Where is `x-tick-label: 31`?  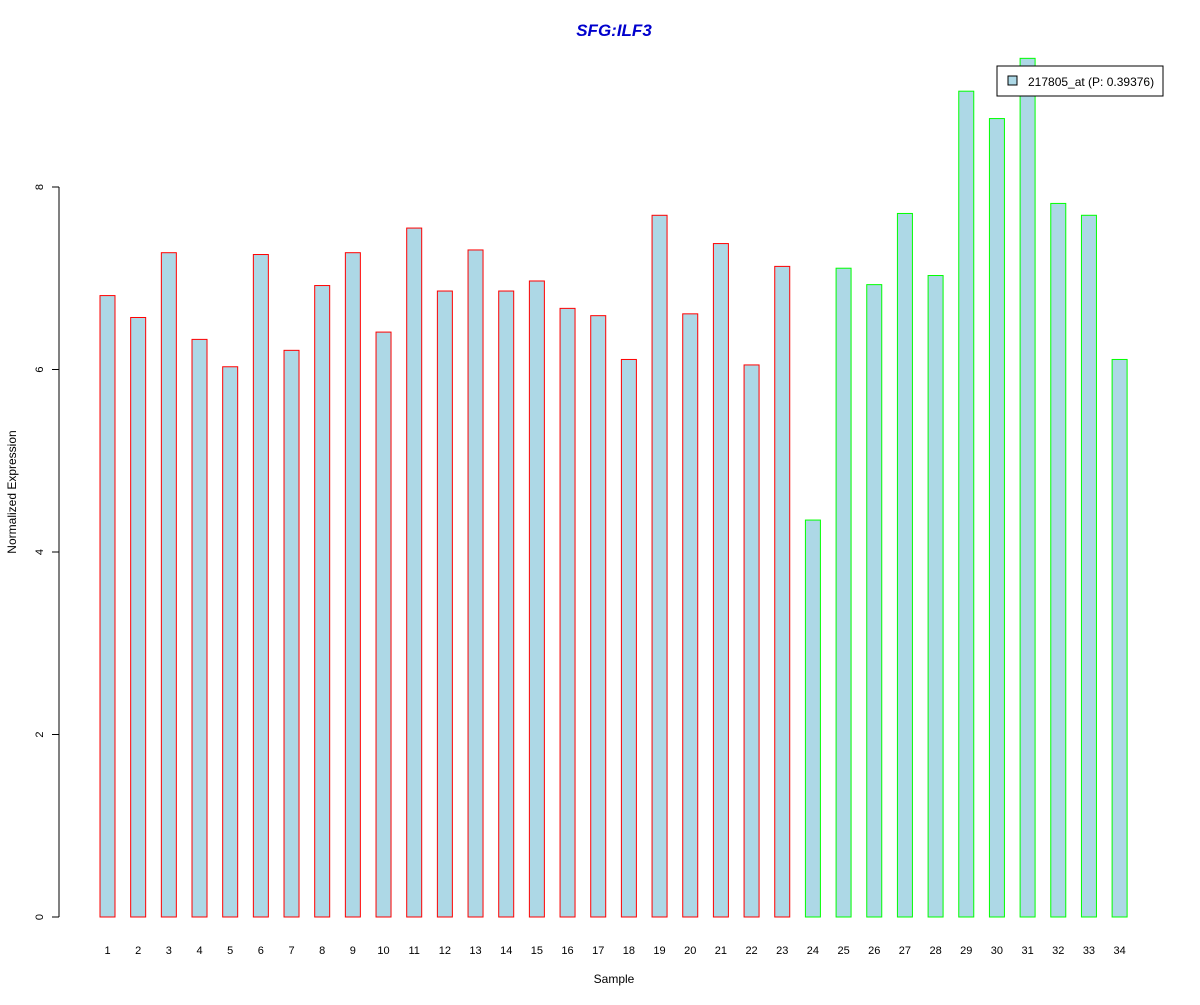
x-tick-label: 31 is located at coordinates (1027, 951).